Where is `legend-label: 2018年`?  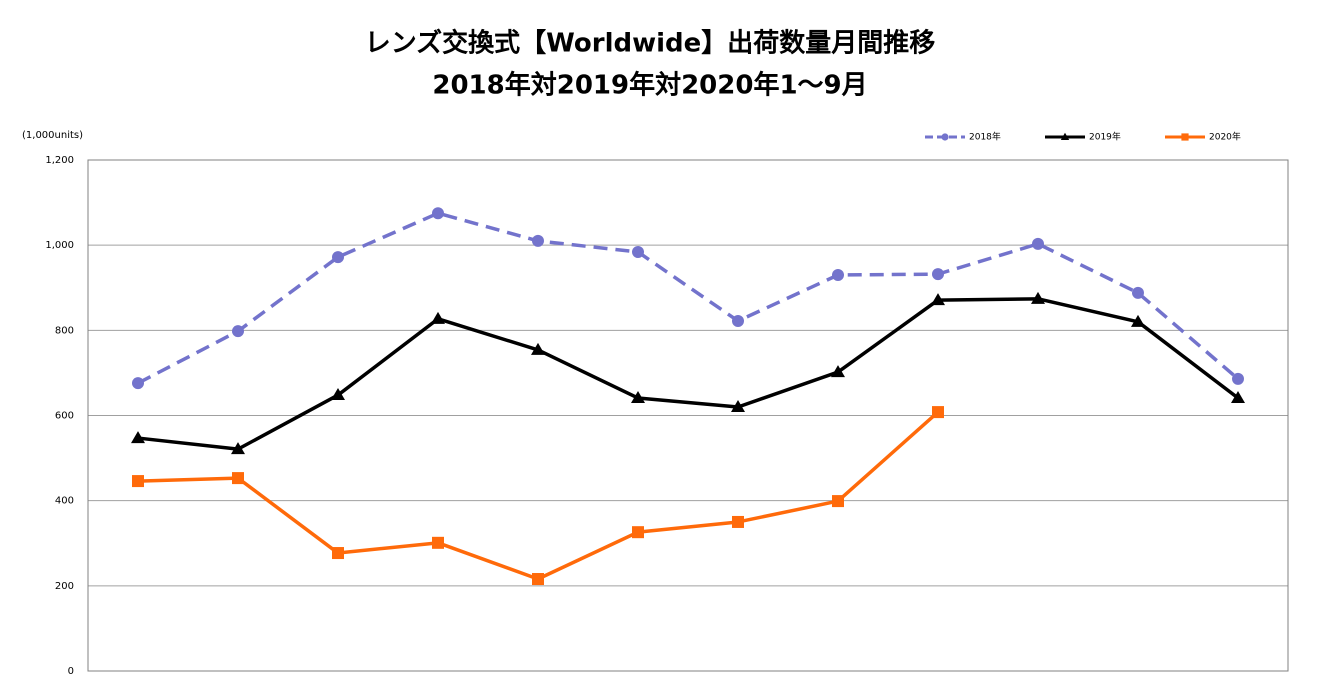 legend-label: 2018年 is located at coordinates (985, 137).